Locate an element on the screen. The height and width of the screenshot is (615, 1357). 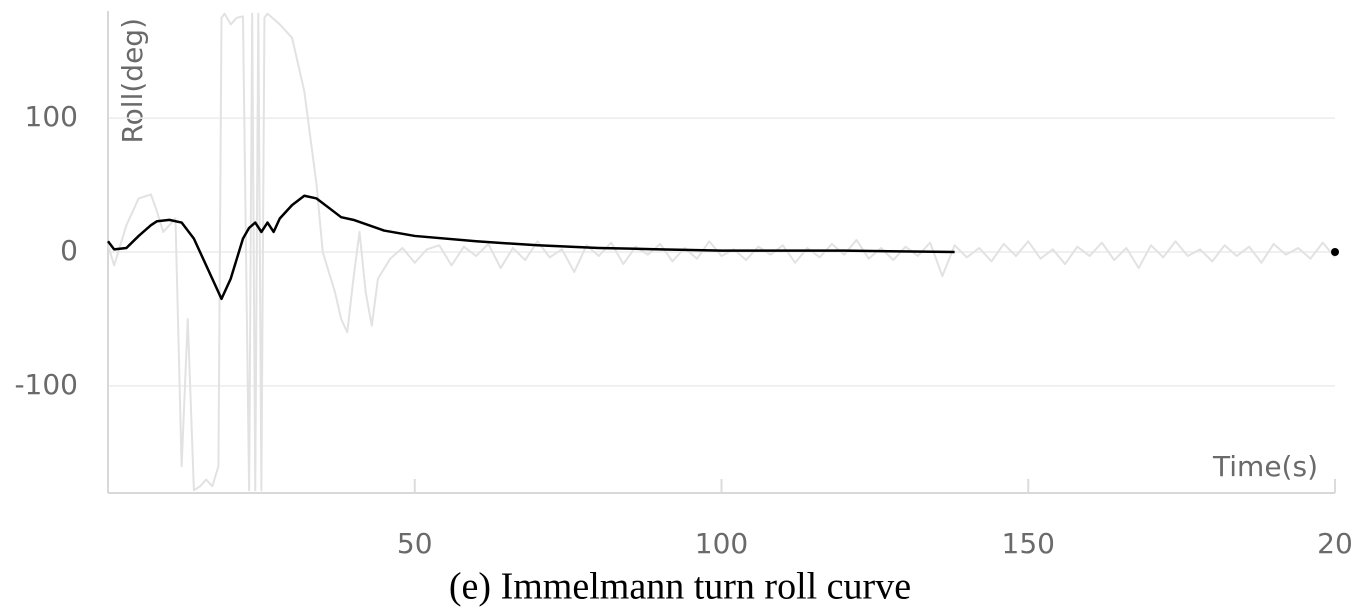
caption: (e) Immelmann turn roll curve is located at coordinates (680, 587).